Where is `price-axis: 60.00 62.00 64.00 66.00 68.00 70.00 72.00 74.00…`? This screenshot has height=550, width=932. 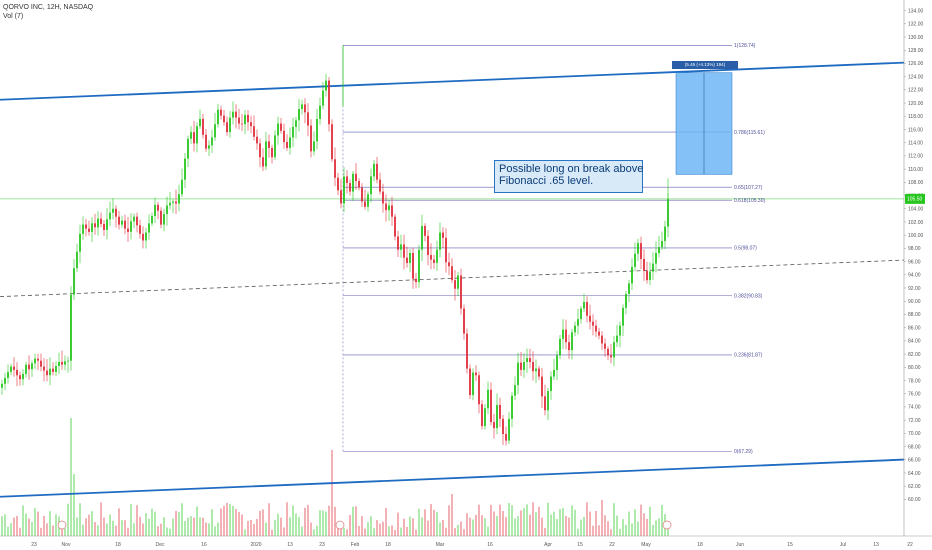 price-axis: 60.00 62.00 64.00 66.00 68.00 70.00 72.00 74.00… is located at coordinates (917, 275).